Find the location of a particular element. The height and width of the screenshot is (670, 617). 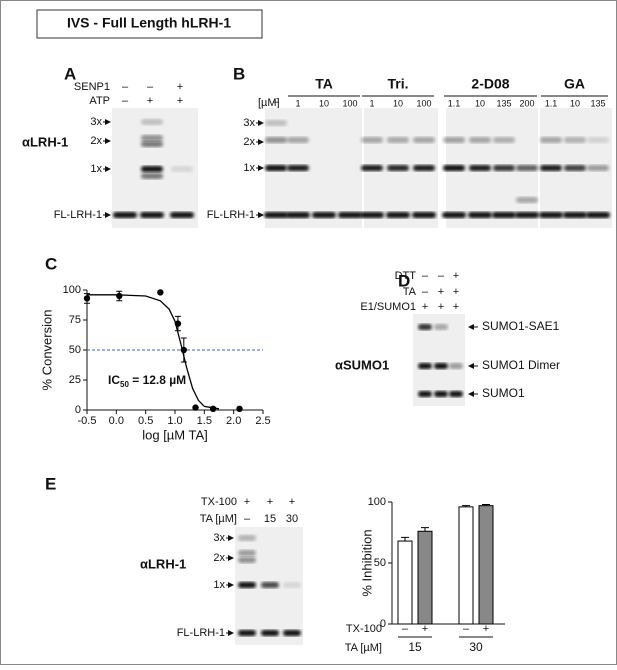

lane-label: 1.1 is located at coordinates (551, 103).